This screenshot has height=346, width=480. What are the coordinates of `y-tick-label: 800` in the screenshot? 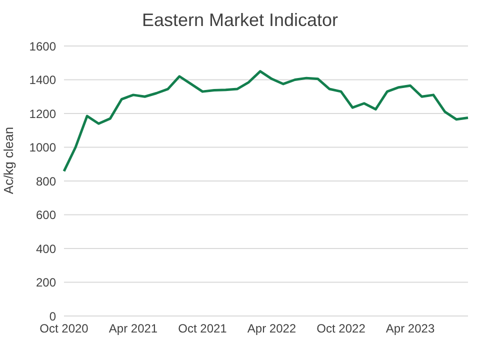 It's located at (46, 181).